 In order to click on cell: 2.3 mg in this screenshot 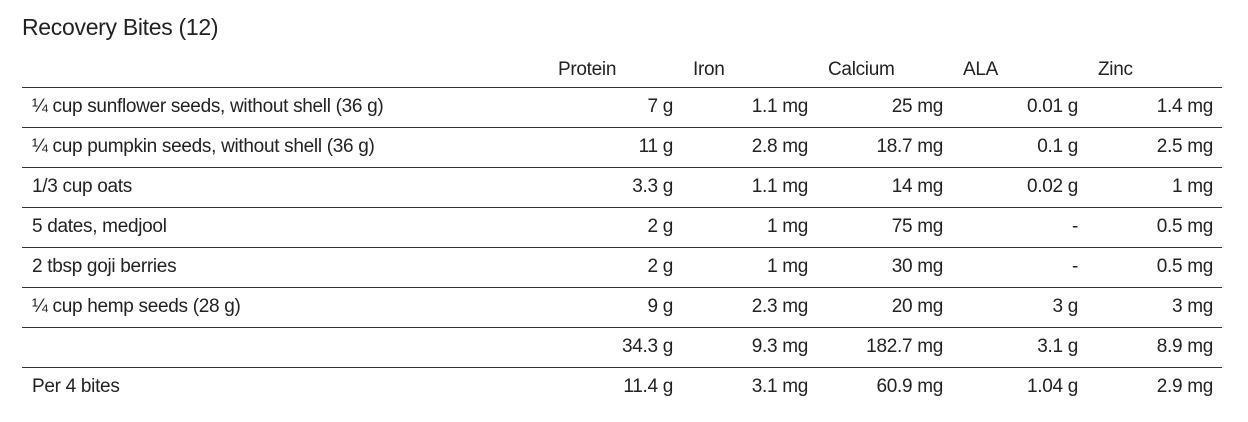, I will do `click(780, 306)`.